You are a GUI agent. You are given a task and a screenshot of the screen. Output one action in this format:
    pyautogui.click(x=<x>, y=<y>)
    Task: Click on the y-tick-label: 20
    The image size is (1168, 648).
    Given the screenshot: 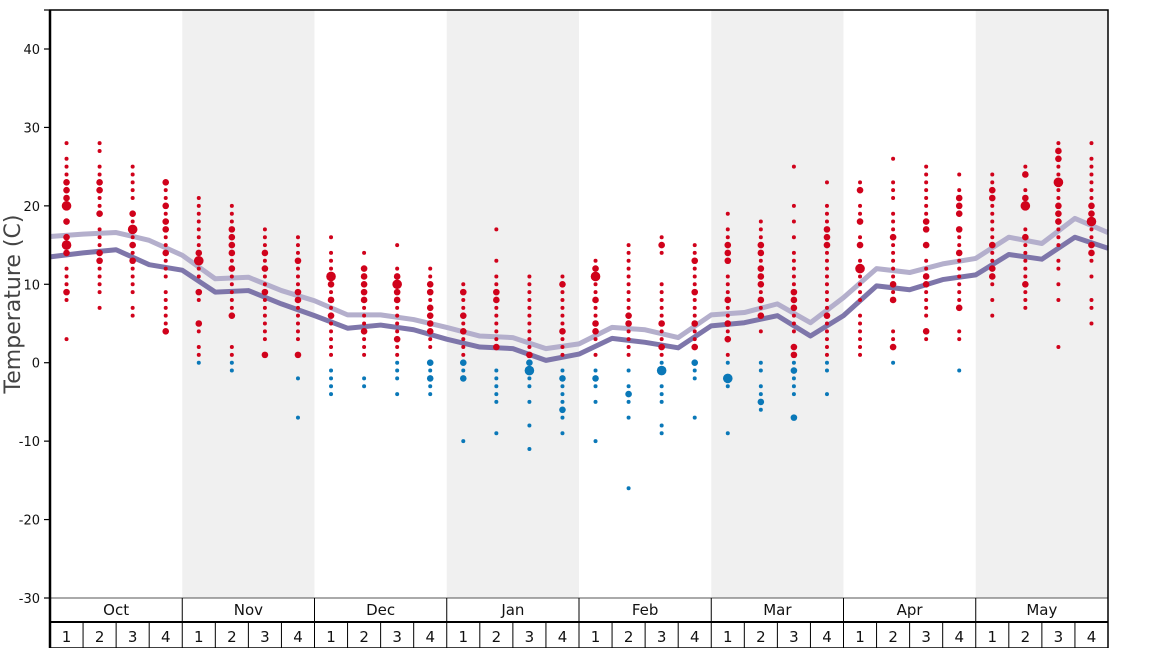 What is the action you would take?
    pyautogui.click(x=31, y=207)
    